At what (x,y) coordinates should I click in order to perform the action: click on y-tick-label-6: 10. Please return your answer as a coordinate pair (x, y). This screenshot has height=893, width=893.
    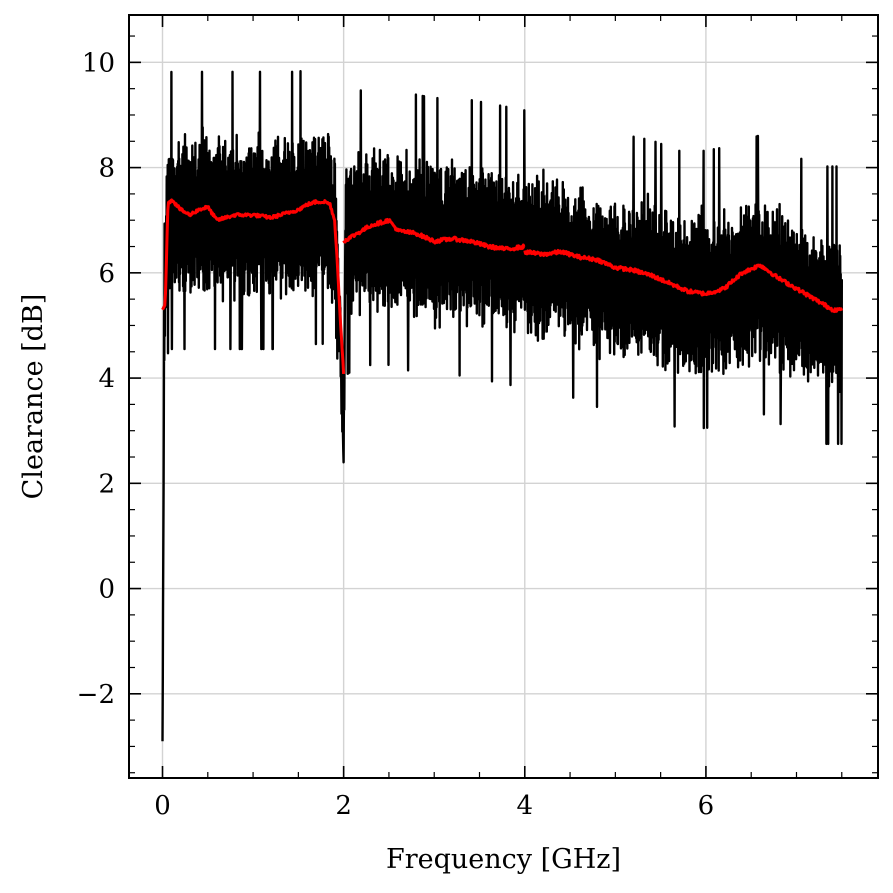
    Looking at the image, I should click on (98, 63).